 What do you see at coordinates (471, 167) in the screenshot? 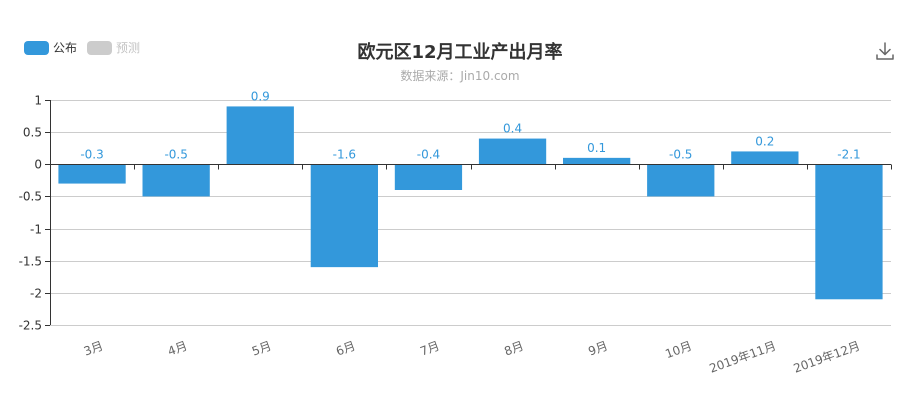
I see `x-axis` at bounding box center [471, 167].